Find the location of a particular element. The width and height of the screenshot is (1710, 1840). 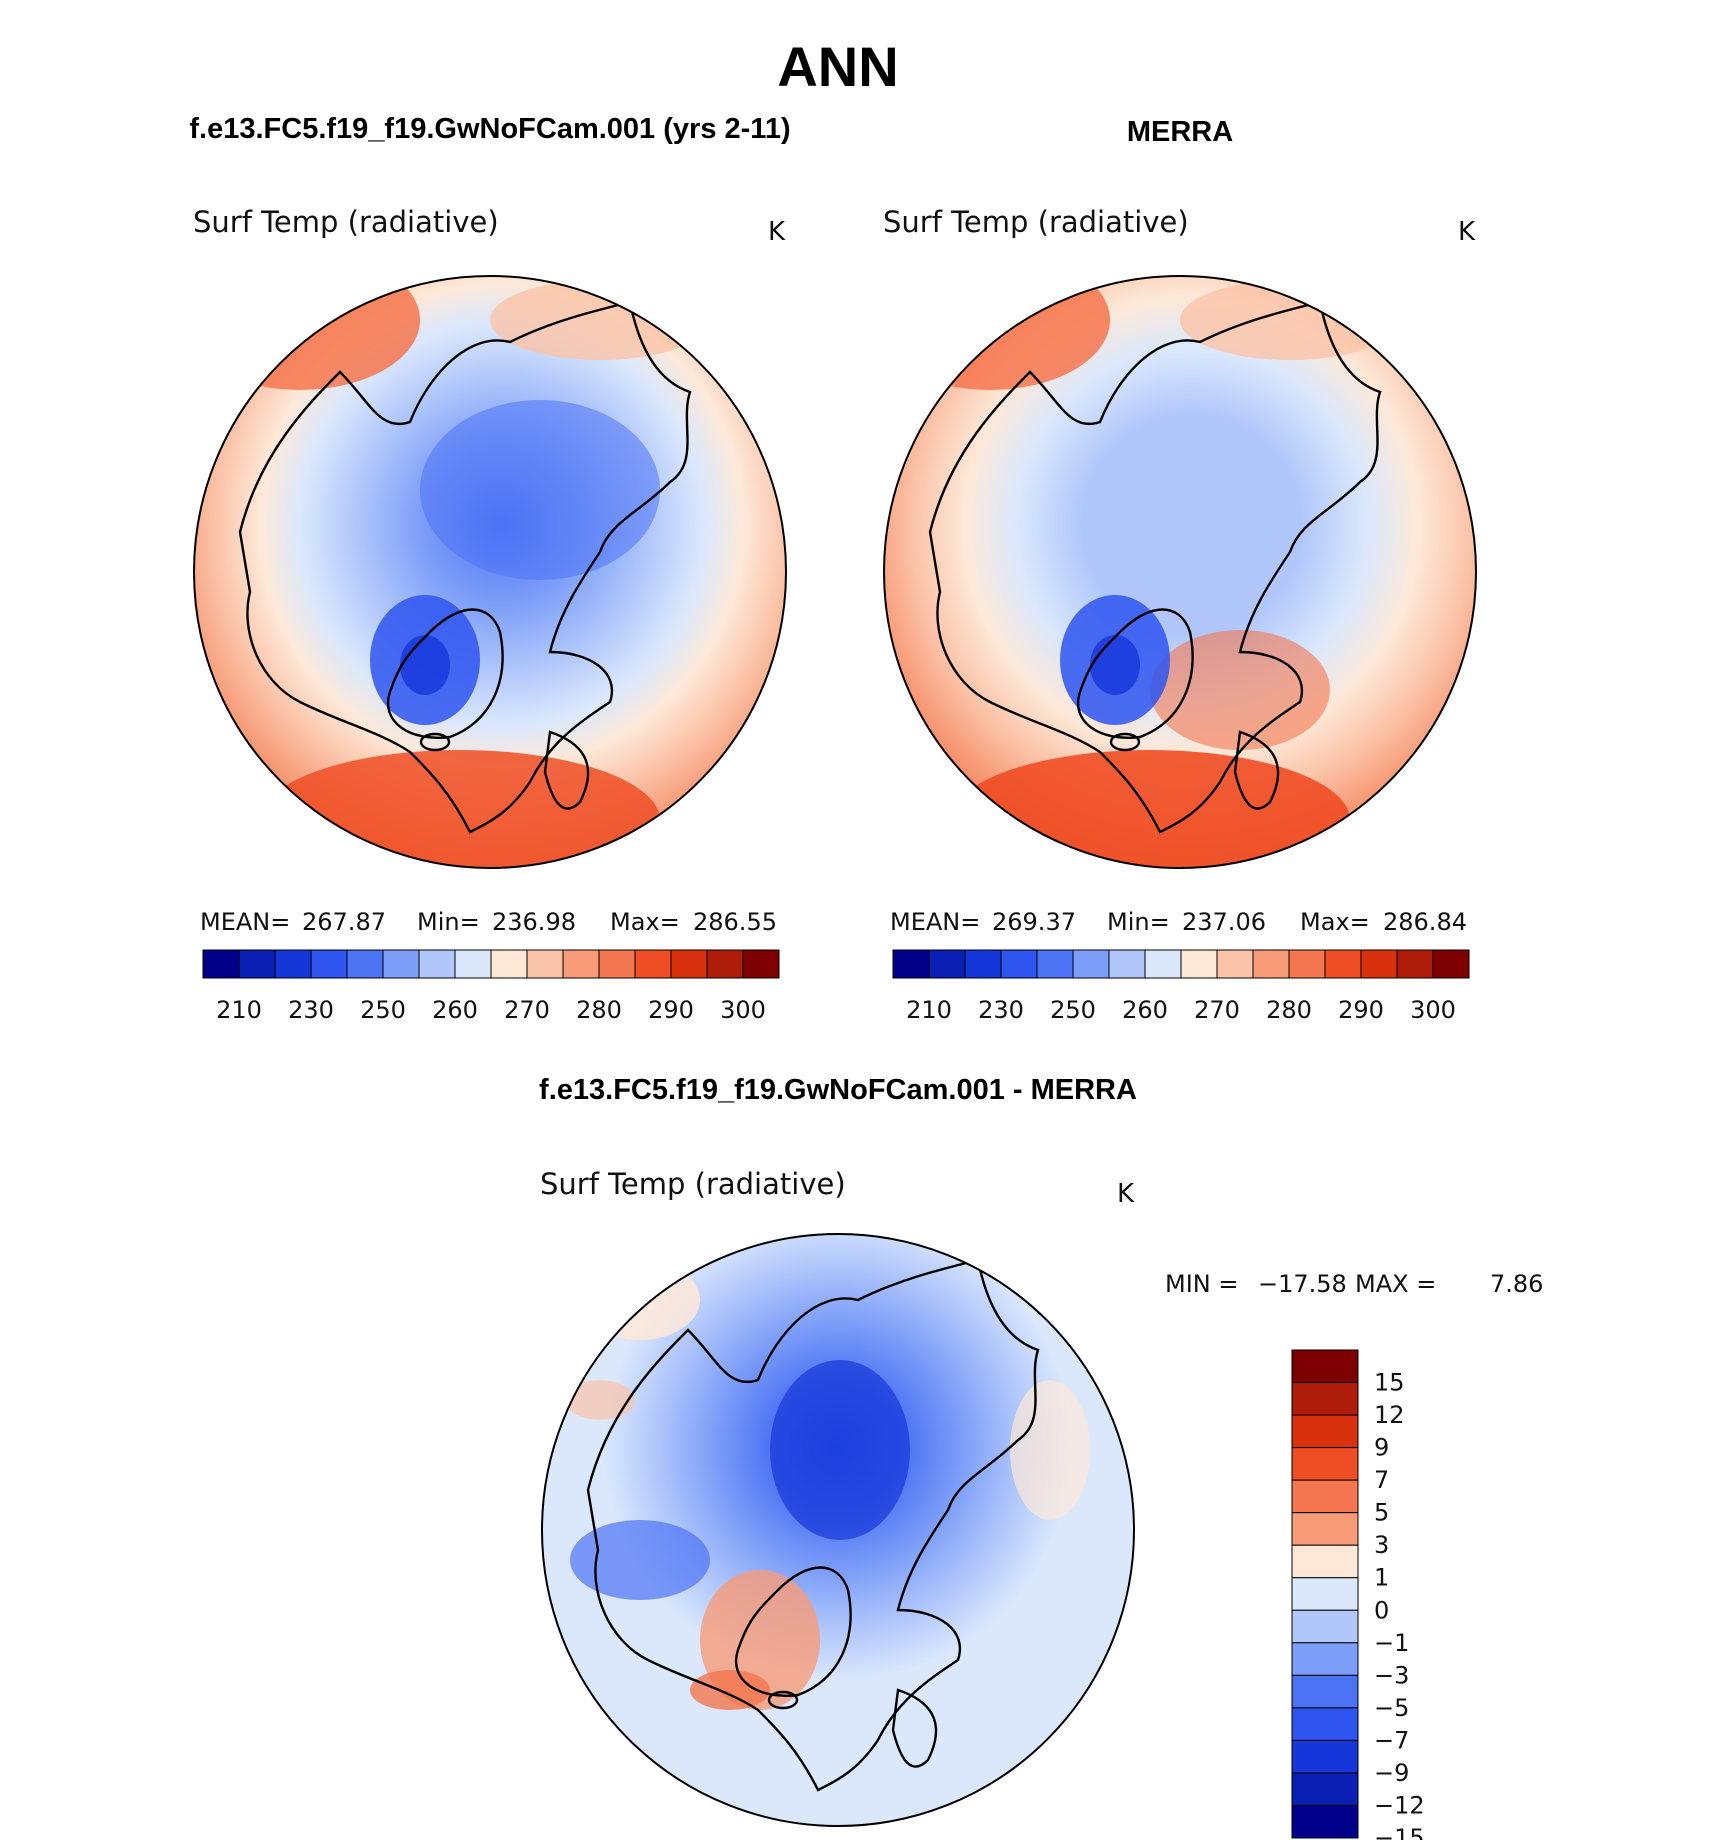

colorbar-tick-label: 250 is located at coordinates (383, 1010).